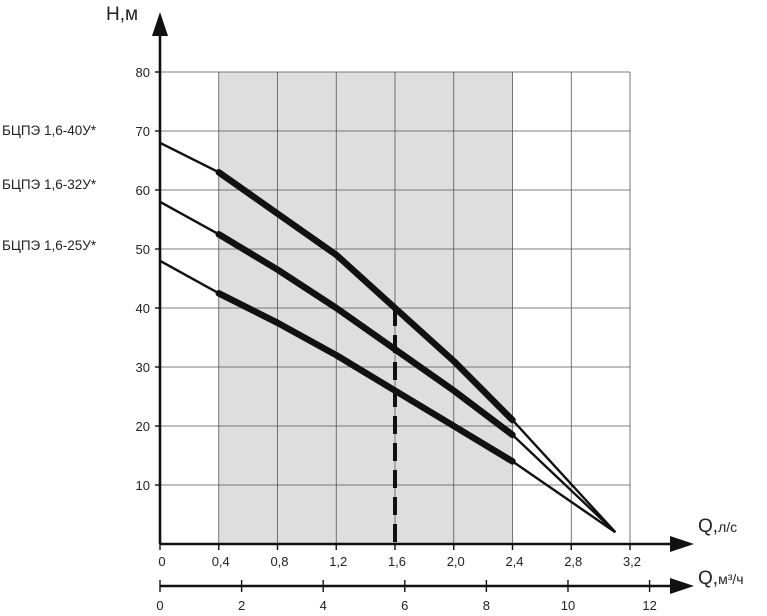 The image size is (767, 616). Describe the element at coordinates (143, 367) in the screenshot. I see `y-tick-label-2: 30` at that location.